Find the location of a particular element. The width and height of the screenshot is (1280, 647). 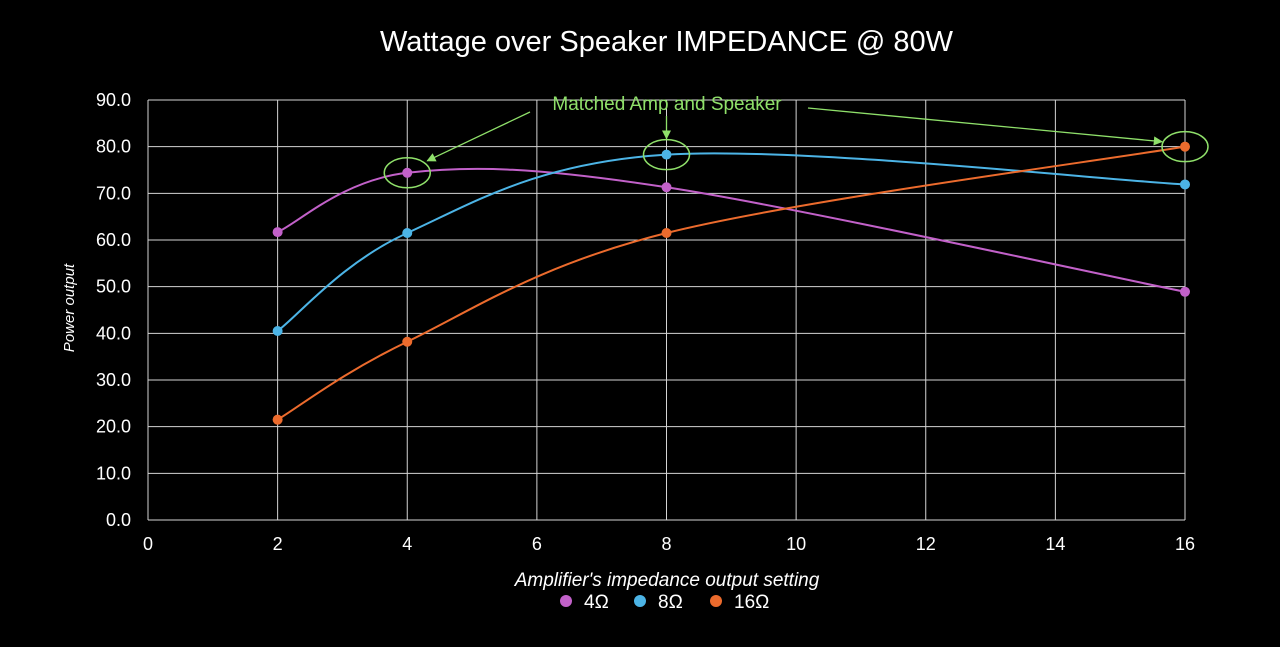

y-tick-label: 30.0 is located at coordinates (113, 380).